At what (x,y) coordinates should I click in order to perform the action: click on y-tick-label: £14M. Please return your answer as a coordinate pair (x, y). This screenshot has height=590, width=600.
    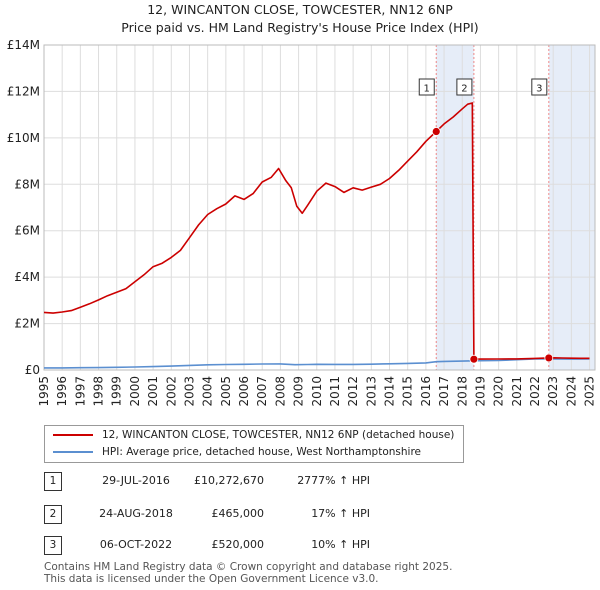
    Looking at the image, I should click on (23, 45).